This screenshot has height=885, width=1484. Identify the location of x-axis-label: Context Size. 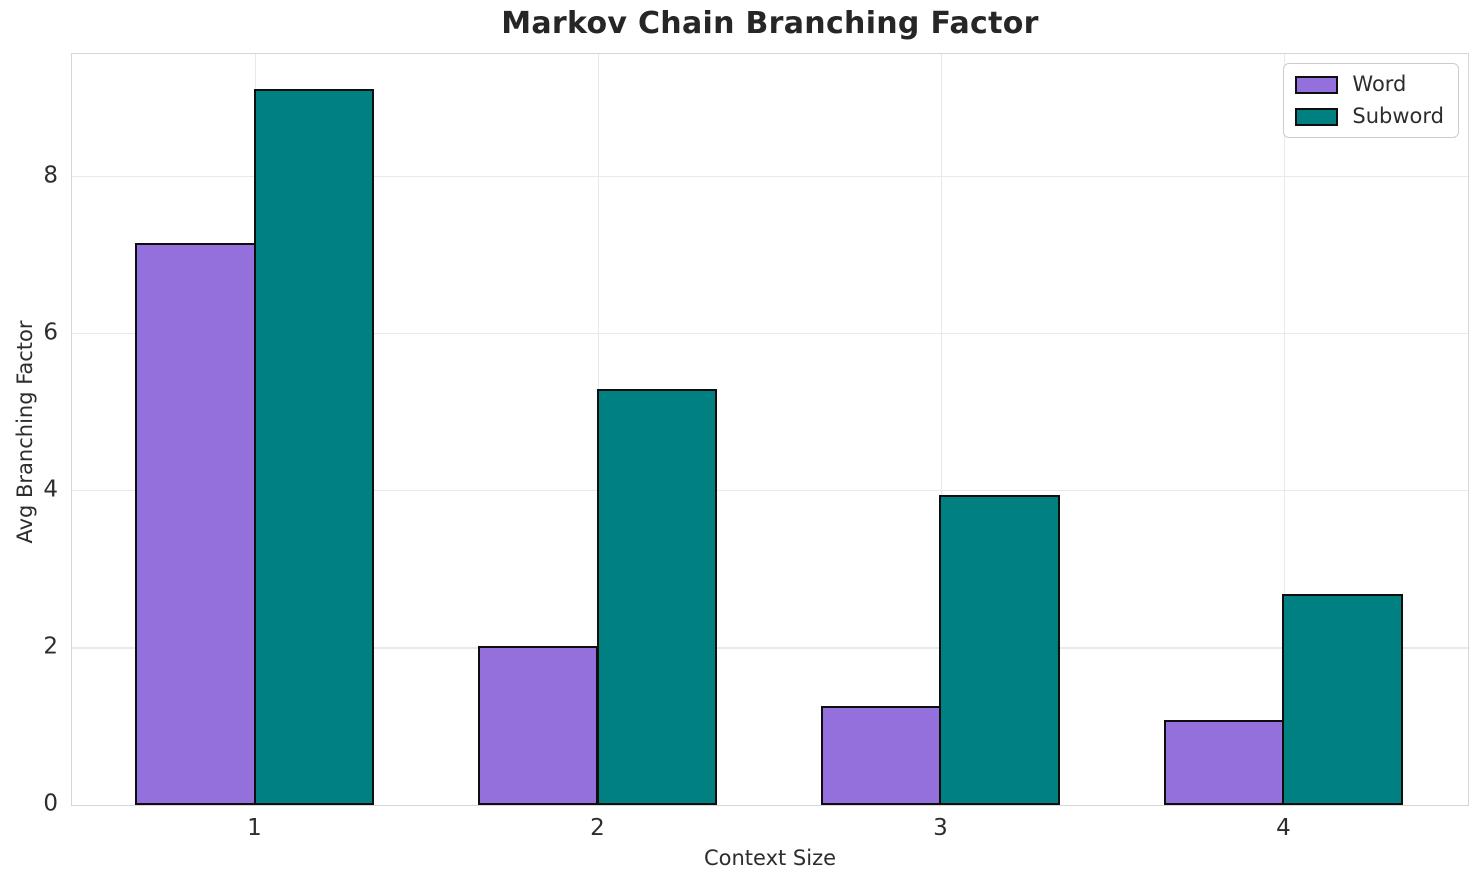
(770, 858).